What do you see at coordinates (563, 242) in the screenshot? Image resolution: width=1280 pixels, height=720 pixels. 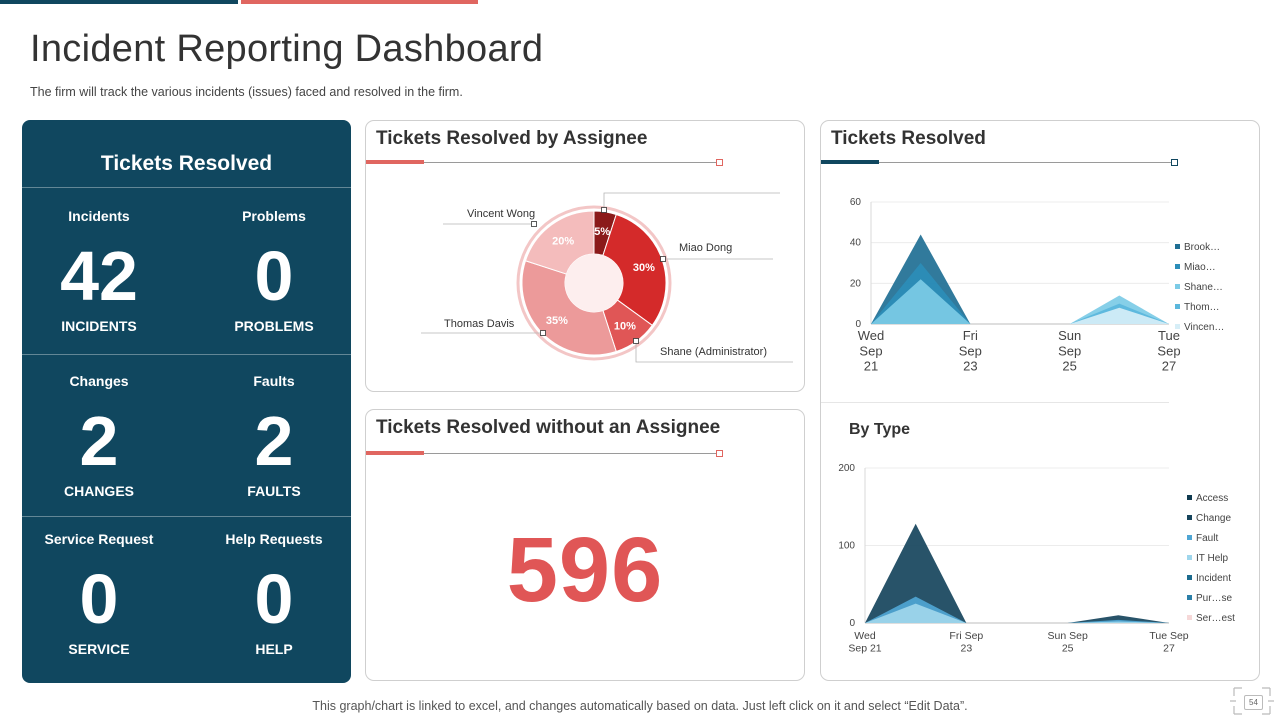 I see `pie-slice-label: 20%` at bounding box center [563, 242].